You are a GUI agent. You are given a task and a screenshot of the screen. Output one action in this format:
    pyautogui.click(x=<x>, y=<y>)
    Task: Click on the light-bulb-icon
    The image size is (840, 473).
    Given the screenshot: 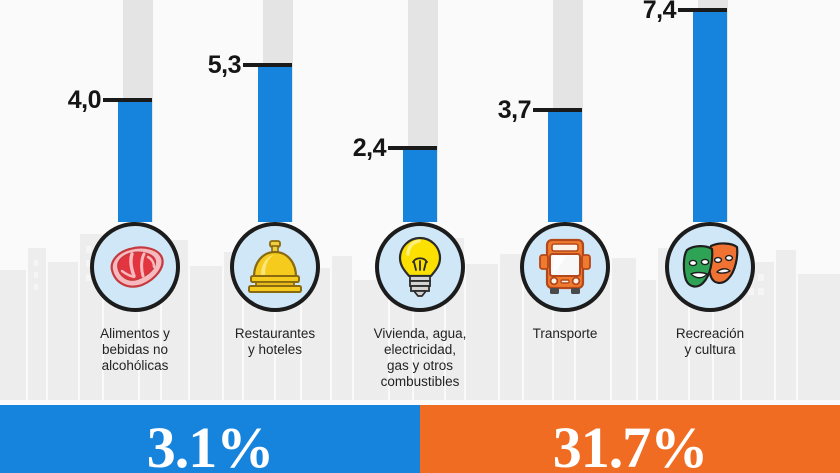 What is the action you would take?
    pyautogui.click(x=420, y=267)
    